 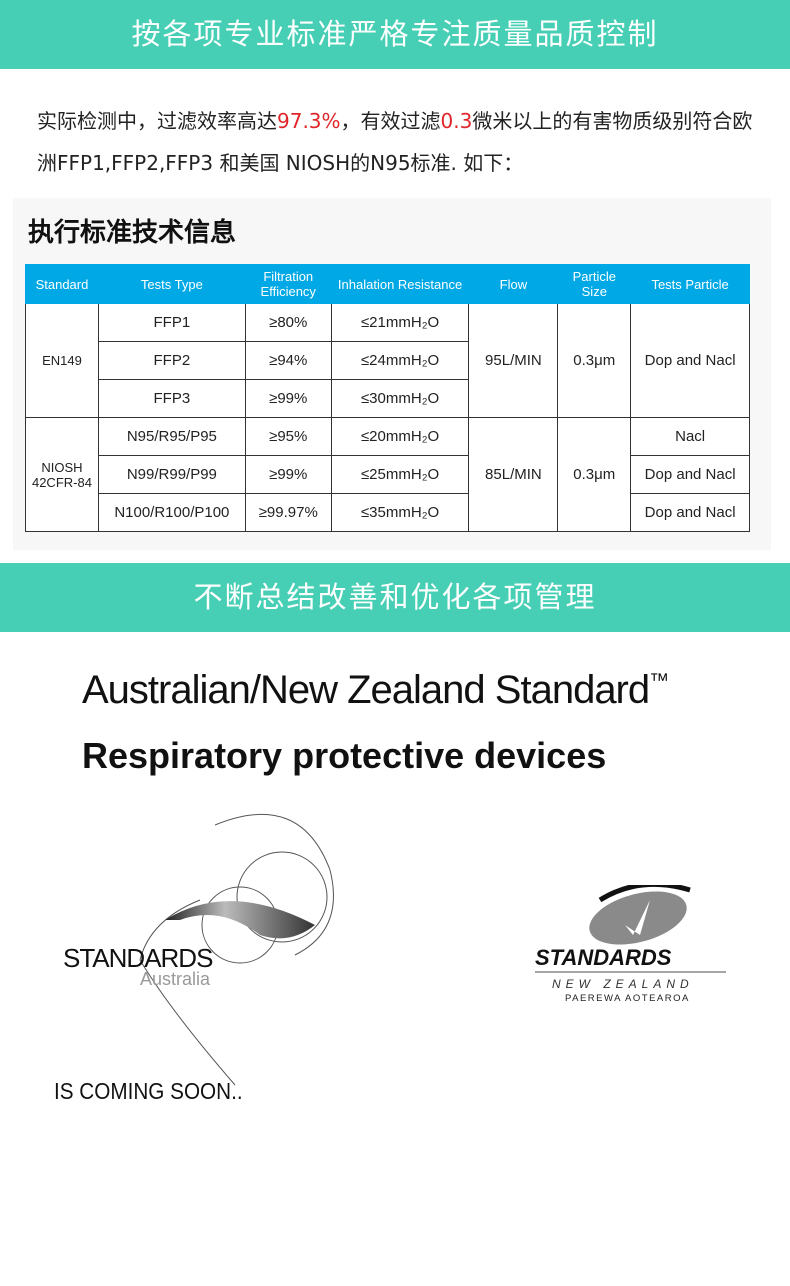 I want to click on nz-logo-maori: PAEREWA AOTEAROA, so click(x=627, y=998).